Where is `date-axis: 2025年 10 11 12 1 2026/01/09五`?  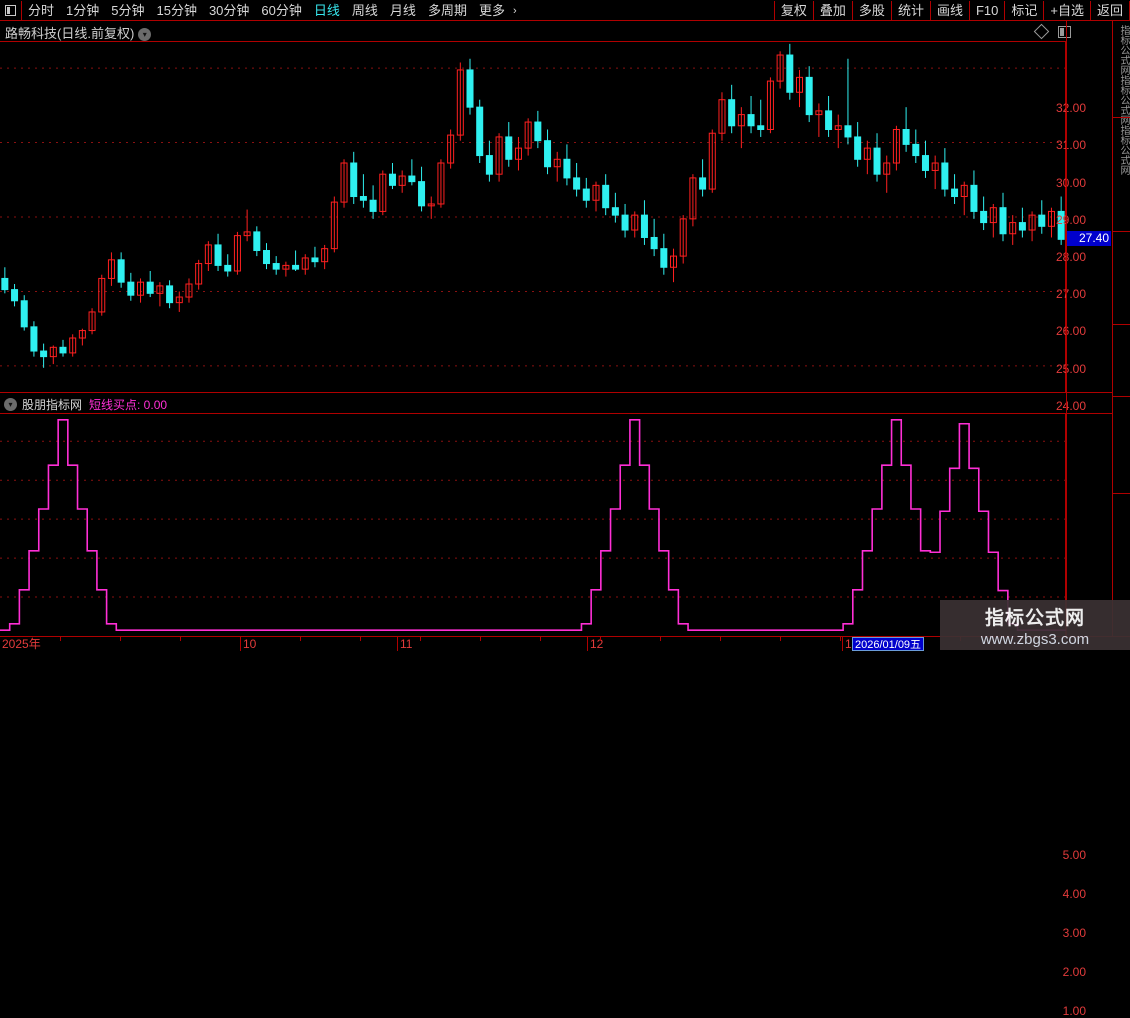
date-axis: 2025年 10 11 12 1 2026/01/09五 is located at coordinates (565, 643).